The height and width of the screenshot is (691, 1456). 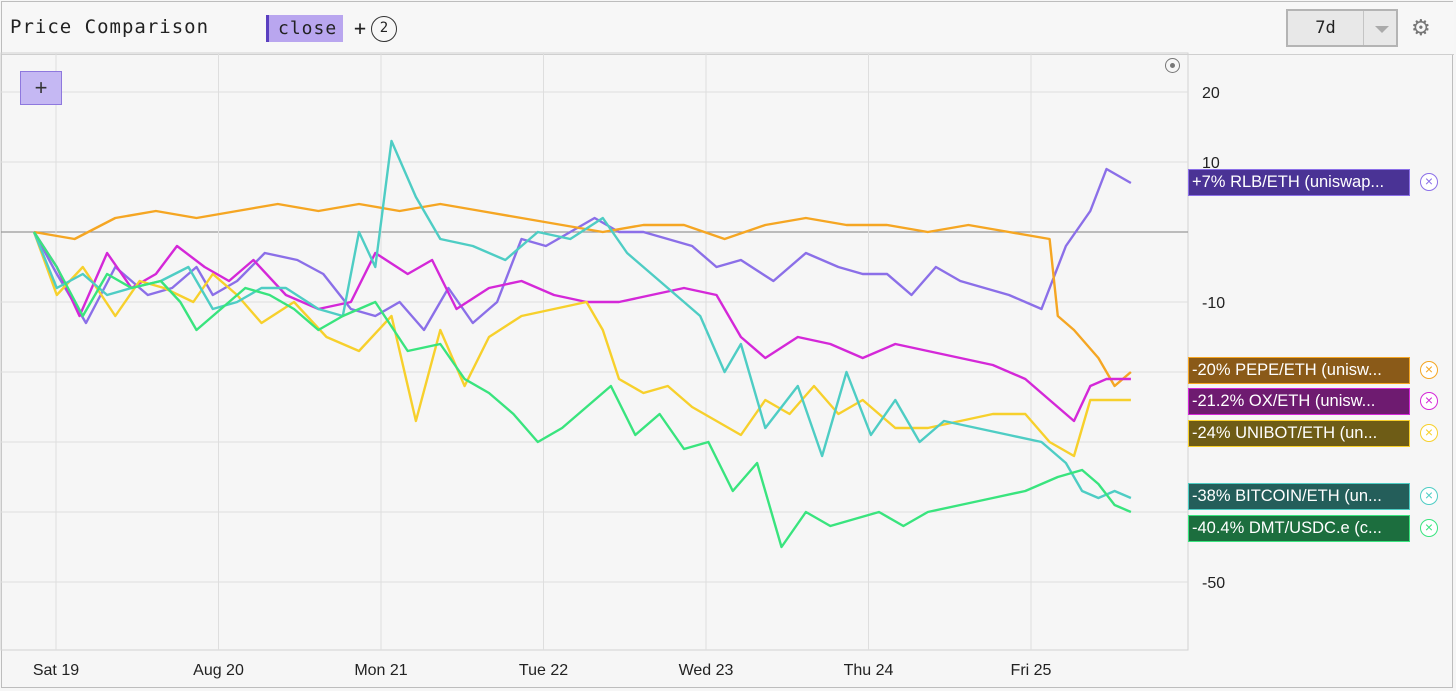 I want to click on extra-metrics-count: 2, so click(x=384, y=29).